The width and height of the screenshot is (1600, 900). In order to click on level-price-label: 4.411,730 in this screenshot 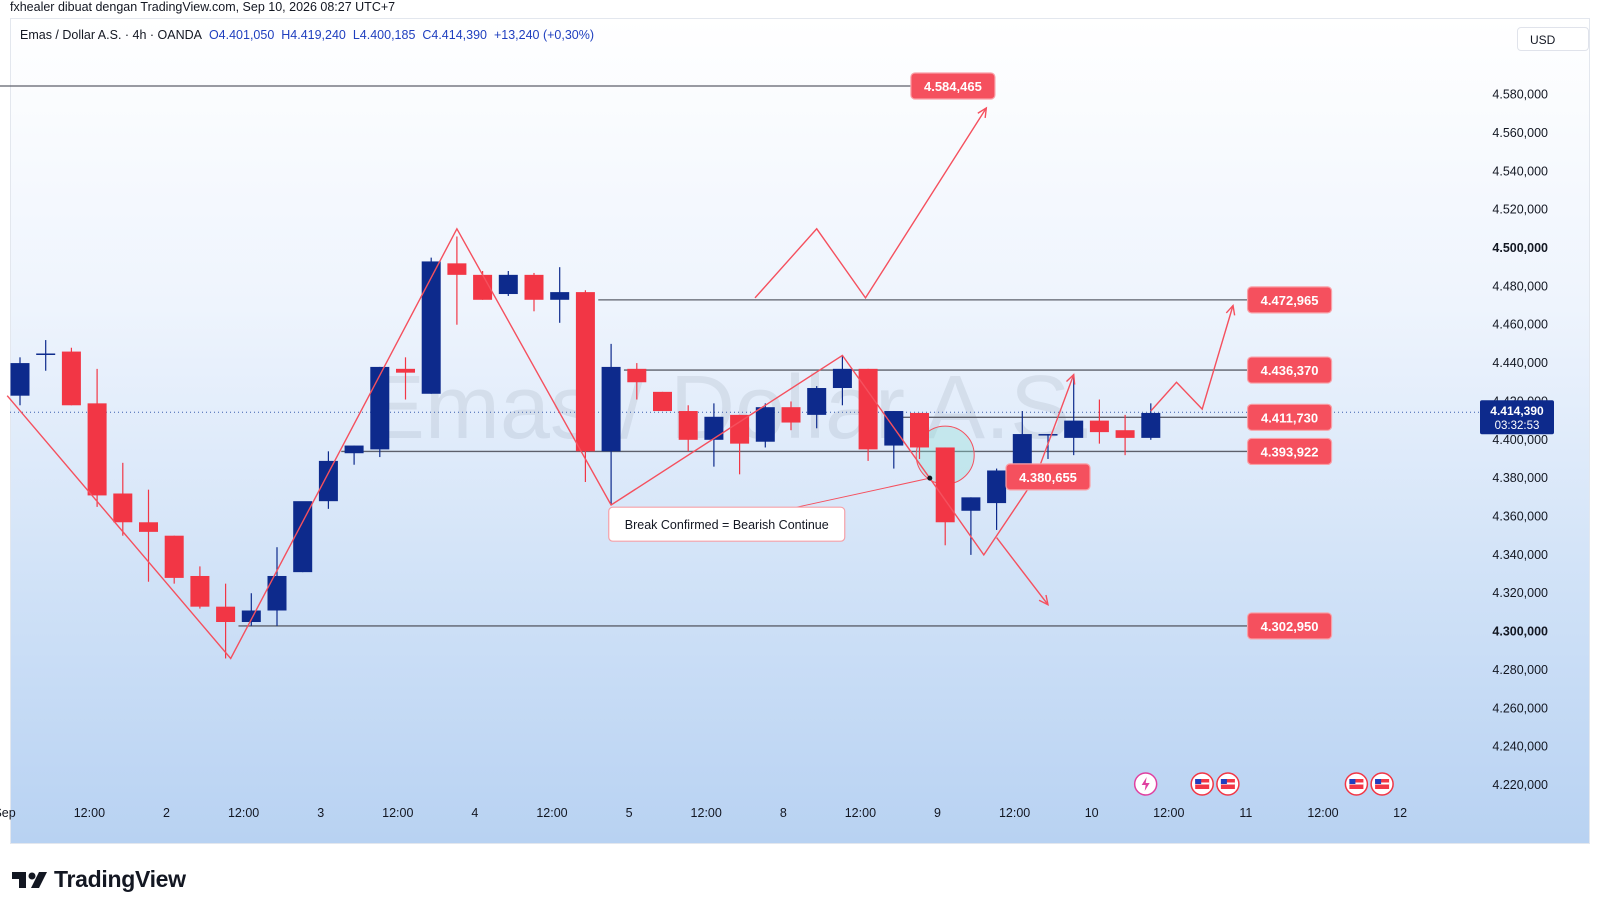, I will do `click(1289, 417)`.